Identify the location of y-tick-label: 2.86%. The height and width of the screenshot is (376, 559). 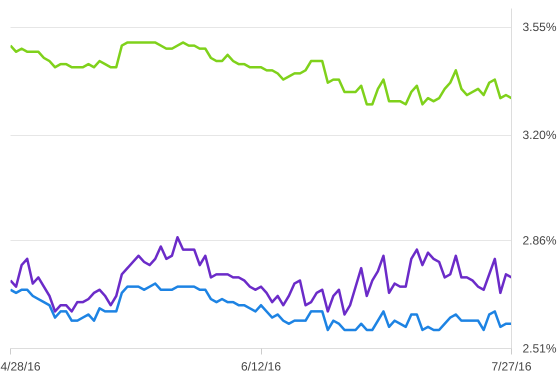
(539, 240).